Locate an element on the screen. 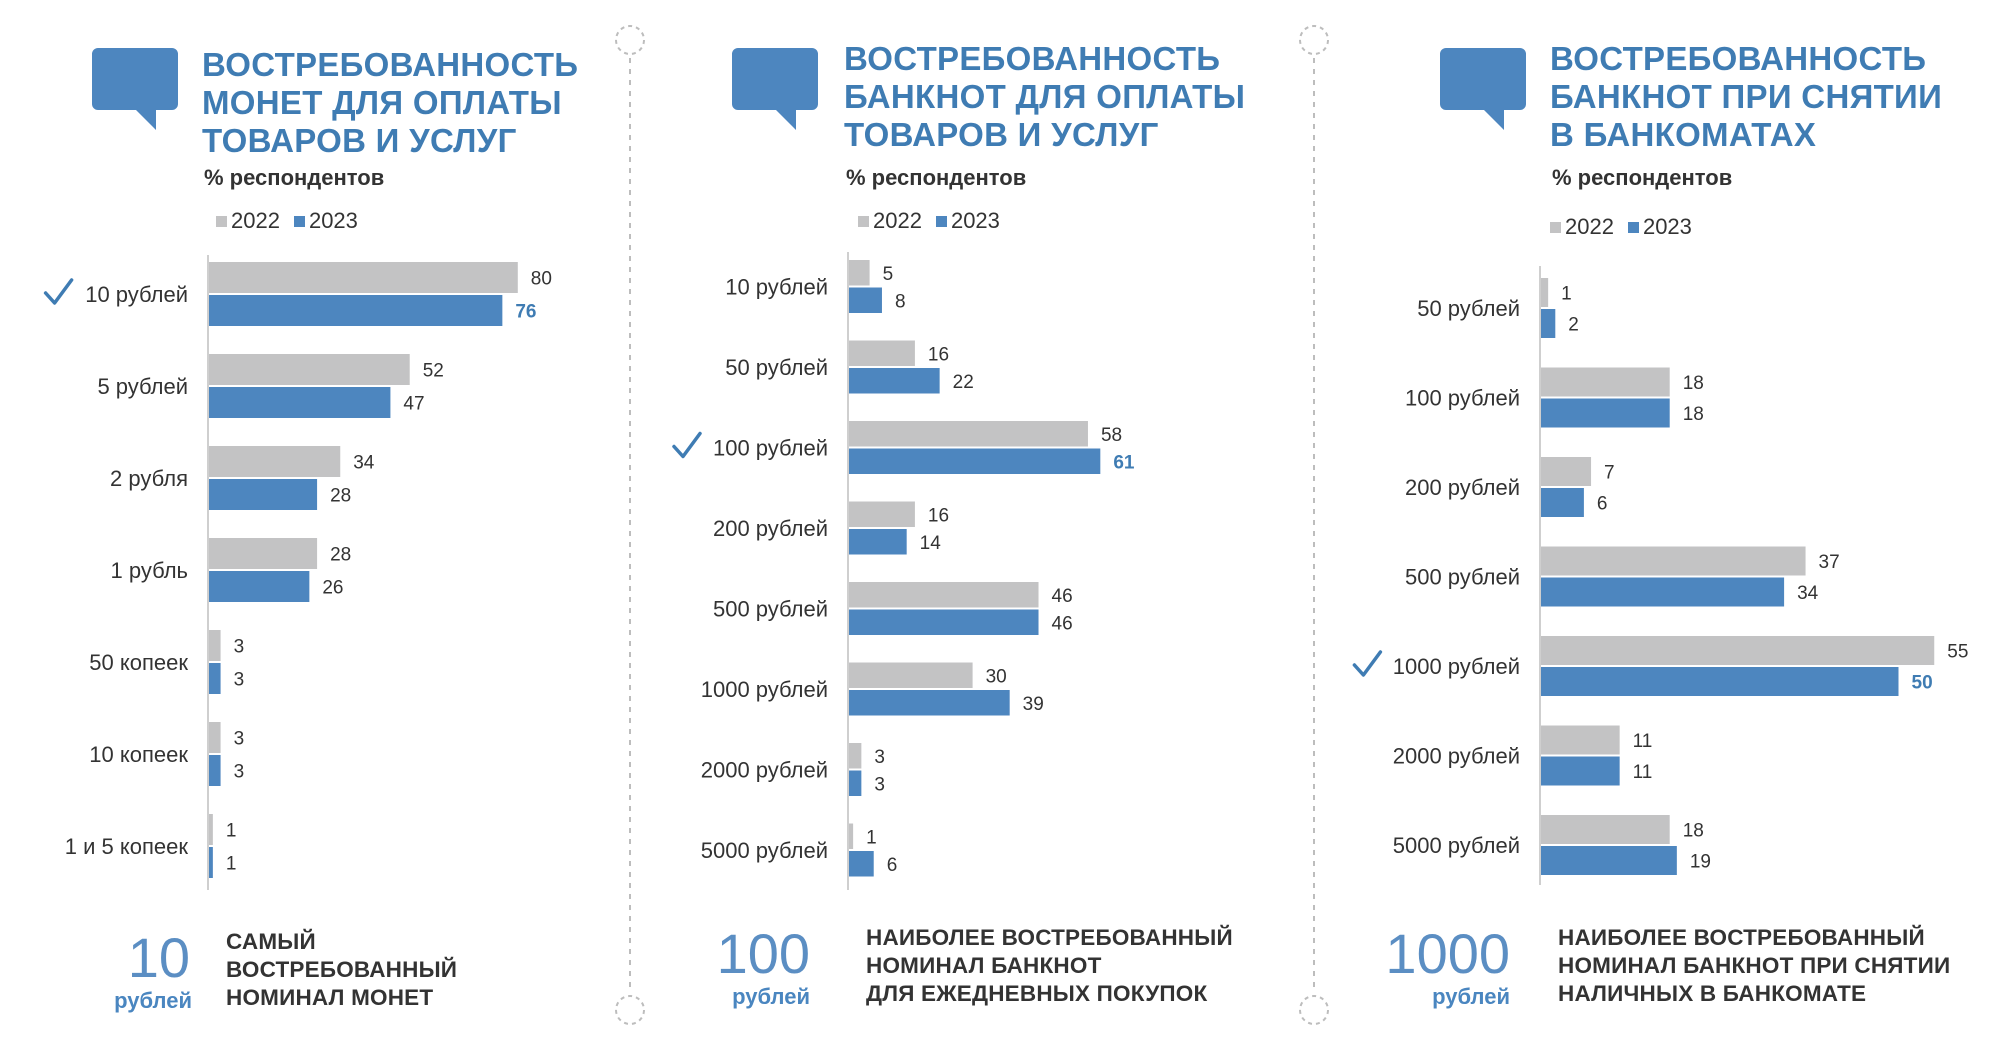 The height and width of the screenshot is (1041, 2000). legend-swatch-2023 is located at coordinates (299, 221).